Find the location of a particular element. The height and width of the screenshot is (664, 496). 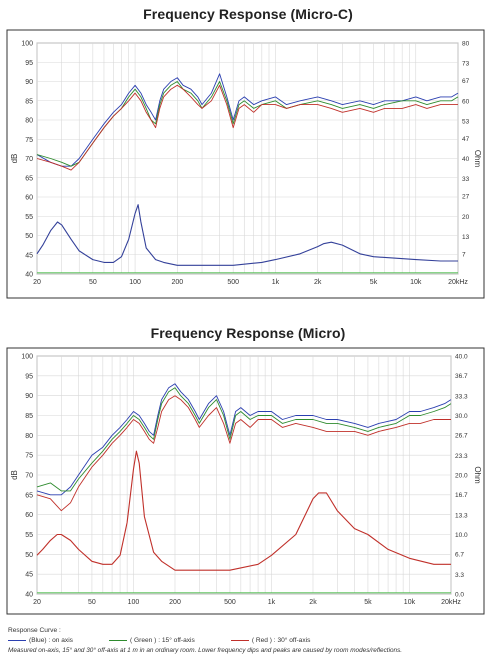

legend-entry-green: ( Green ) : 15° off-axis is located at coordinates (151, 640).